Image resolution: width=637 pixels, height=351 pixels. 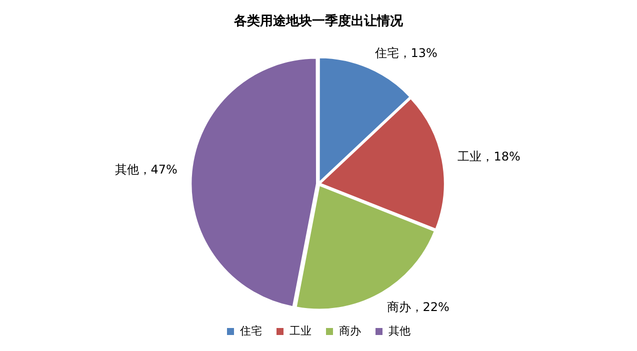 I want to click on data-label: 商办，22%, so click(x=418, y=307).